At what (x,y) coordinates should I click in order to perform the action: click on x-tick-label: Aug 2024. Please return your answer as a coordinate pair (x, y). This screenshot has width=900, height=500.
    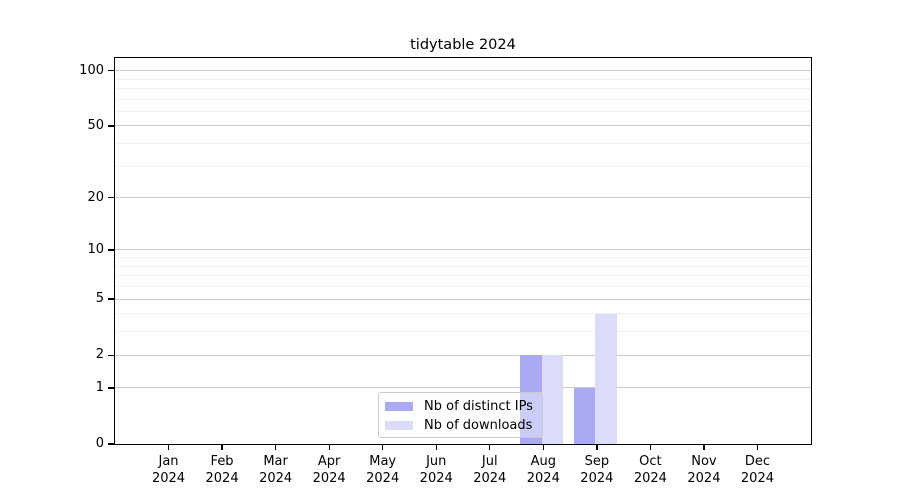
    Looking at the image, I should click on (543, 470).